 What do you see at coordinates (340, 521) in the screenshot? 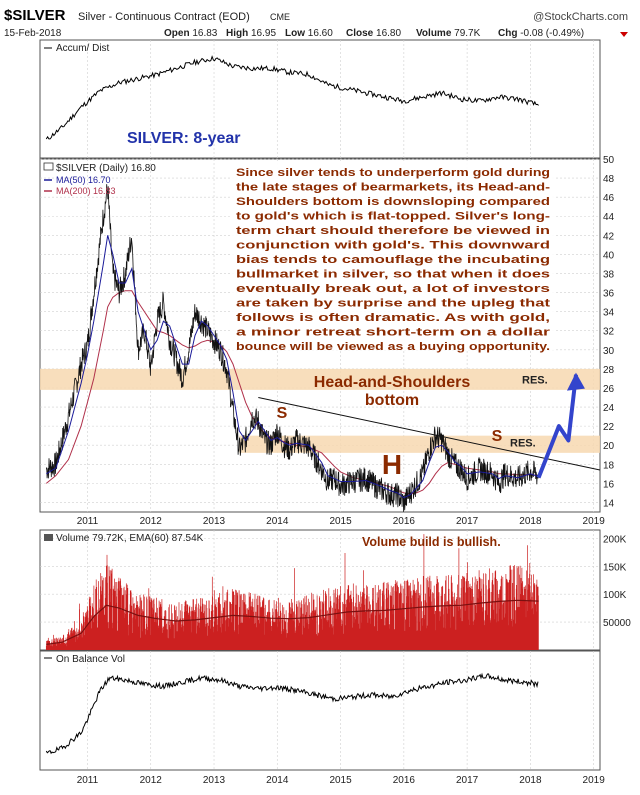
I see `price-x-tick-2015: 2015` at bounding box center [340, 521].